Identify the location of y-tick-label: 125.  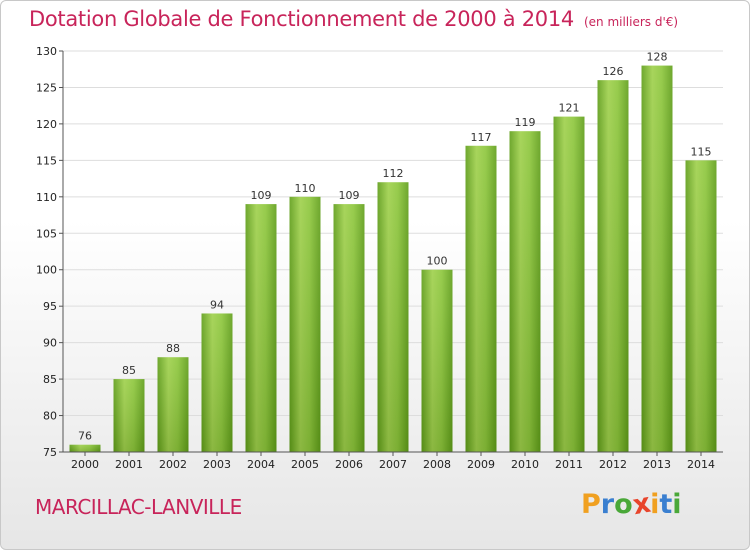
(46, 87).